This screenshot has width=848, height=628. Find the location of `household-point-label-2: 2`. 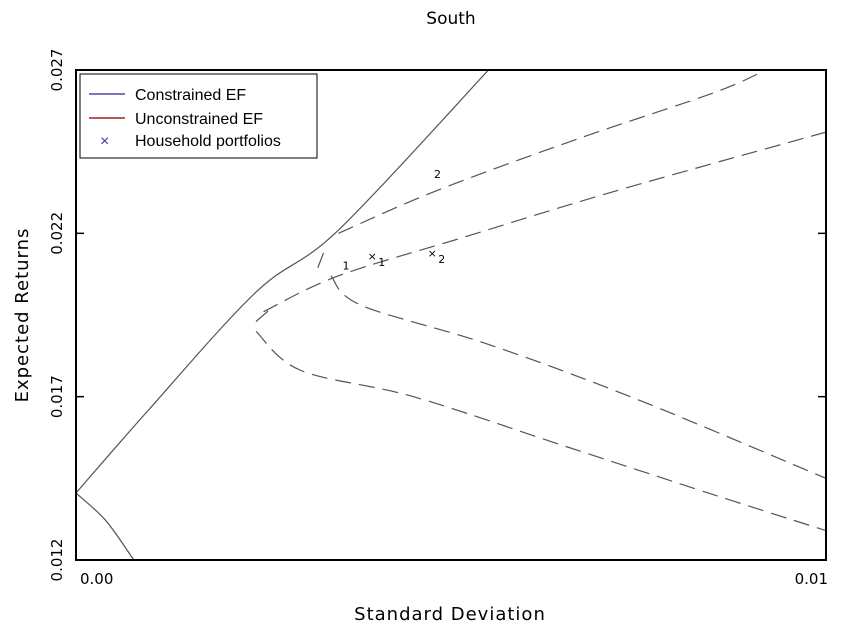

household-point-label-2: 2 is located at coordinates (441, 259).